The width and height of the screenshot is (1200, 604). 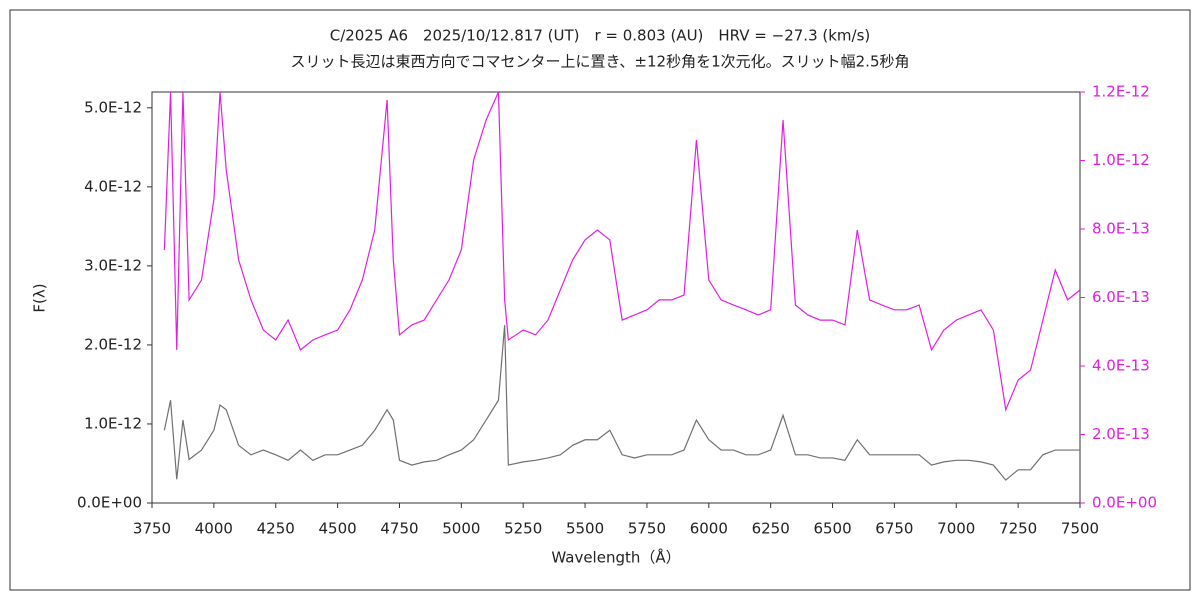 I want to click on y2-tick-label: 8.0E-13, so click(x=1121, y=229).